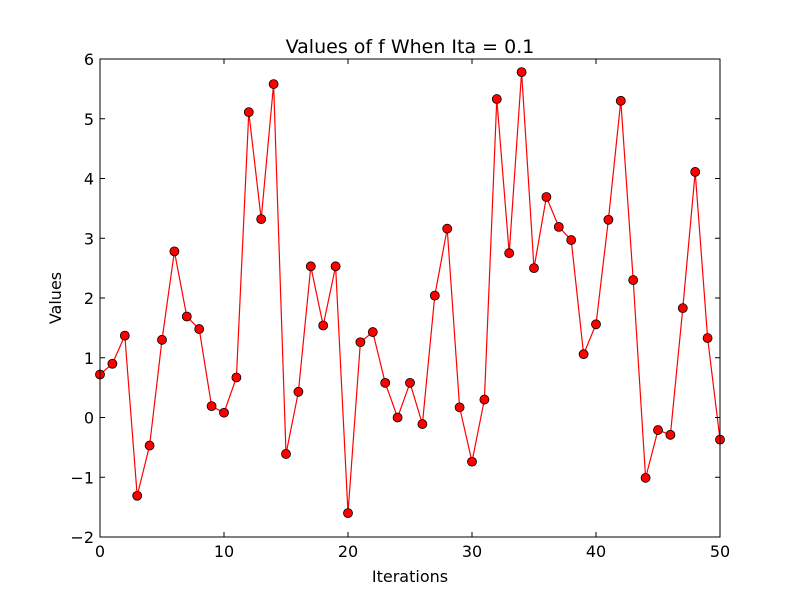 Image resolution: width=800 pixels, height=597 pixels. Describe the element at coordinates (224, 551) in the screenshot. I see `x-tick-label: 10` at that location.